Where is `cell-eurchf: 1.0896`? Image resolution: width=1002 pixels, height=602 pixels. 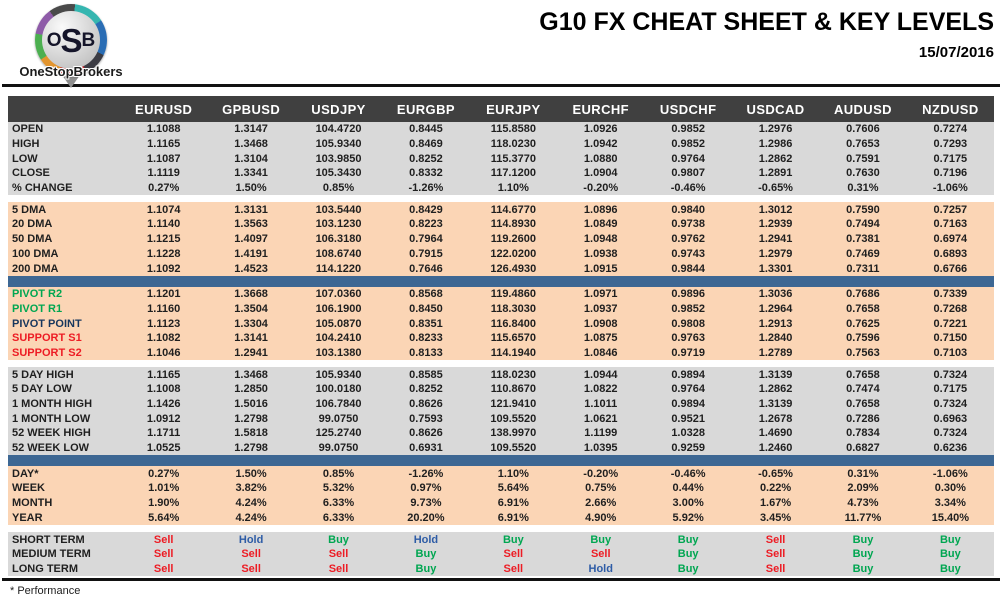
cell-eurchf: 1.0896 is located at coordinates (600, 209).